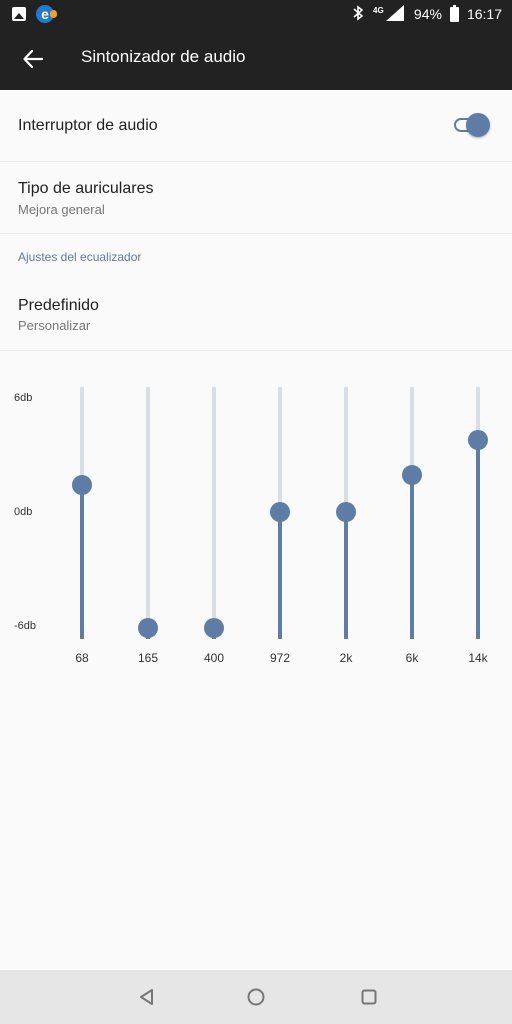 This screenshot has height=1024, width=512. What do you see at coordinates (280, 658) in the screenshot?
I see `eq-freq-label: 972` at bounding box center [280, 658].